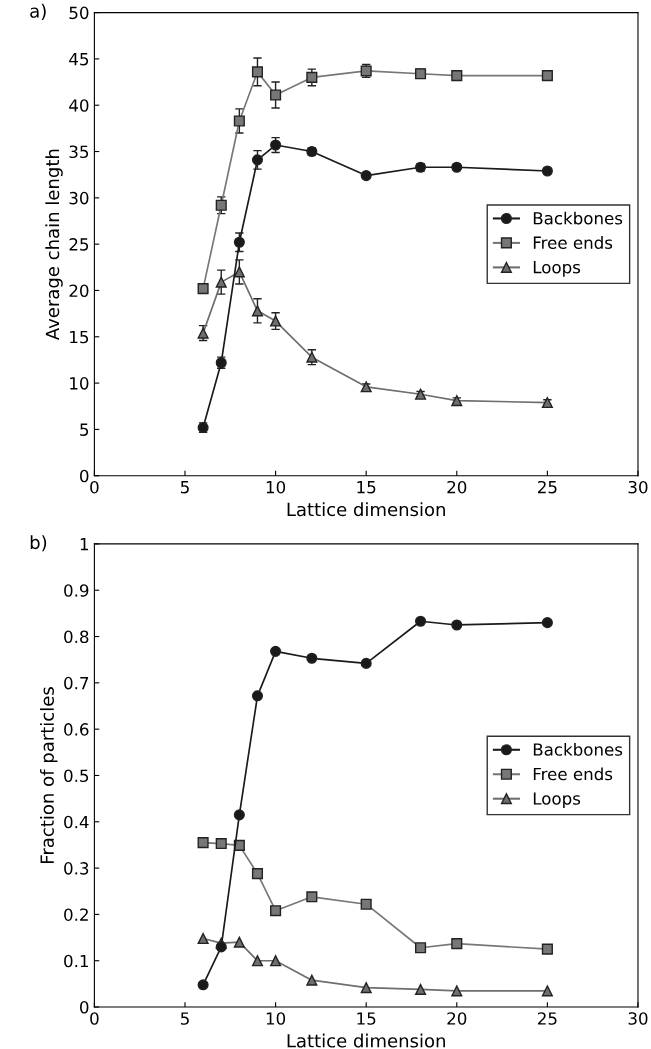 This screenshot has width=651, height=1049. What do you see at coordinates (76, 637) in the screenshot?
I see `y-tick-label: 0.8` at bounding box center [76, 637].